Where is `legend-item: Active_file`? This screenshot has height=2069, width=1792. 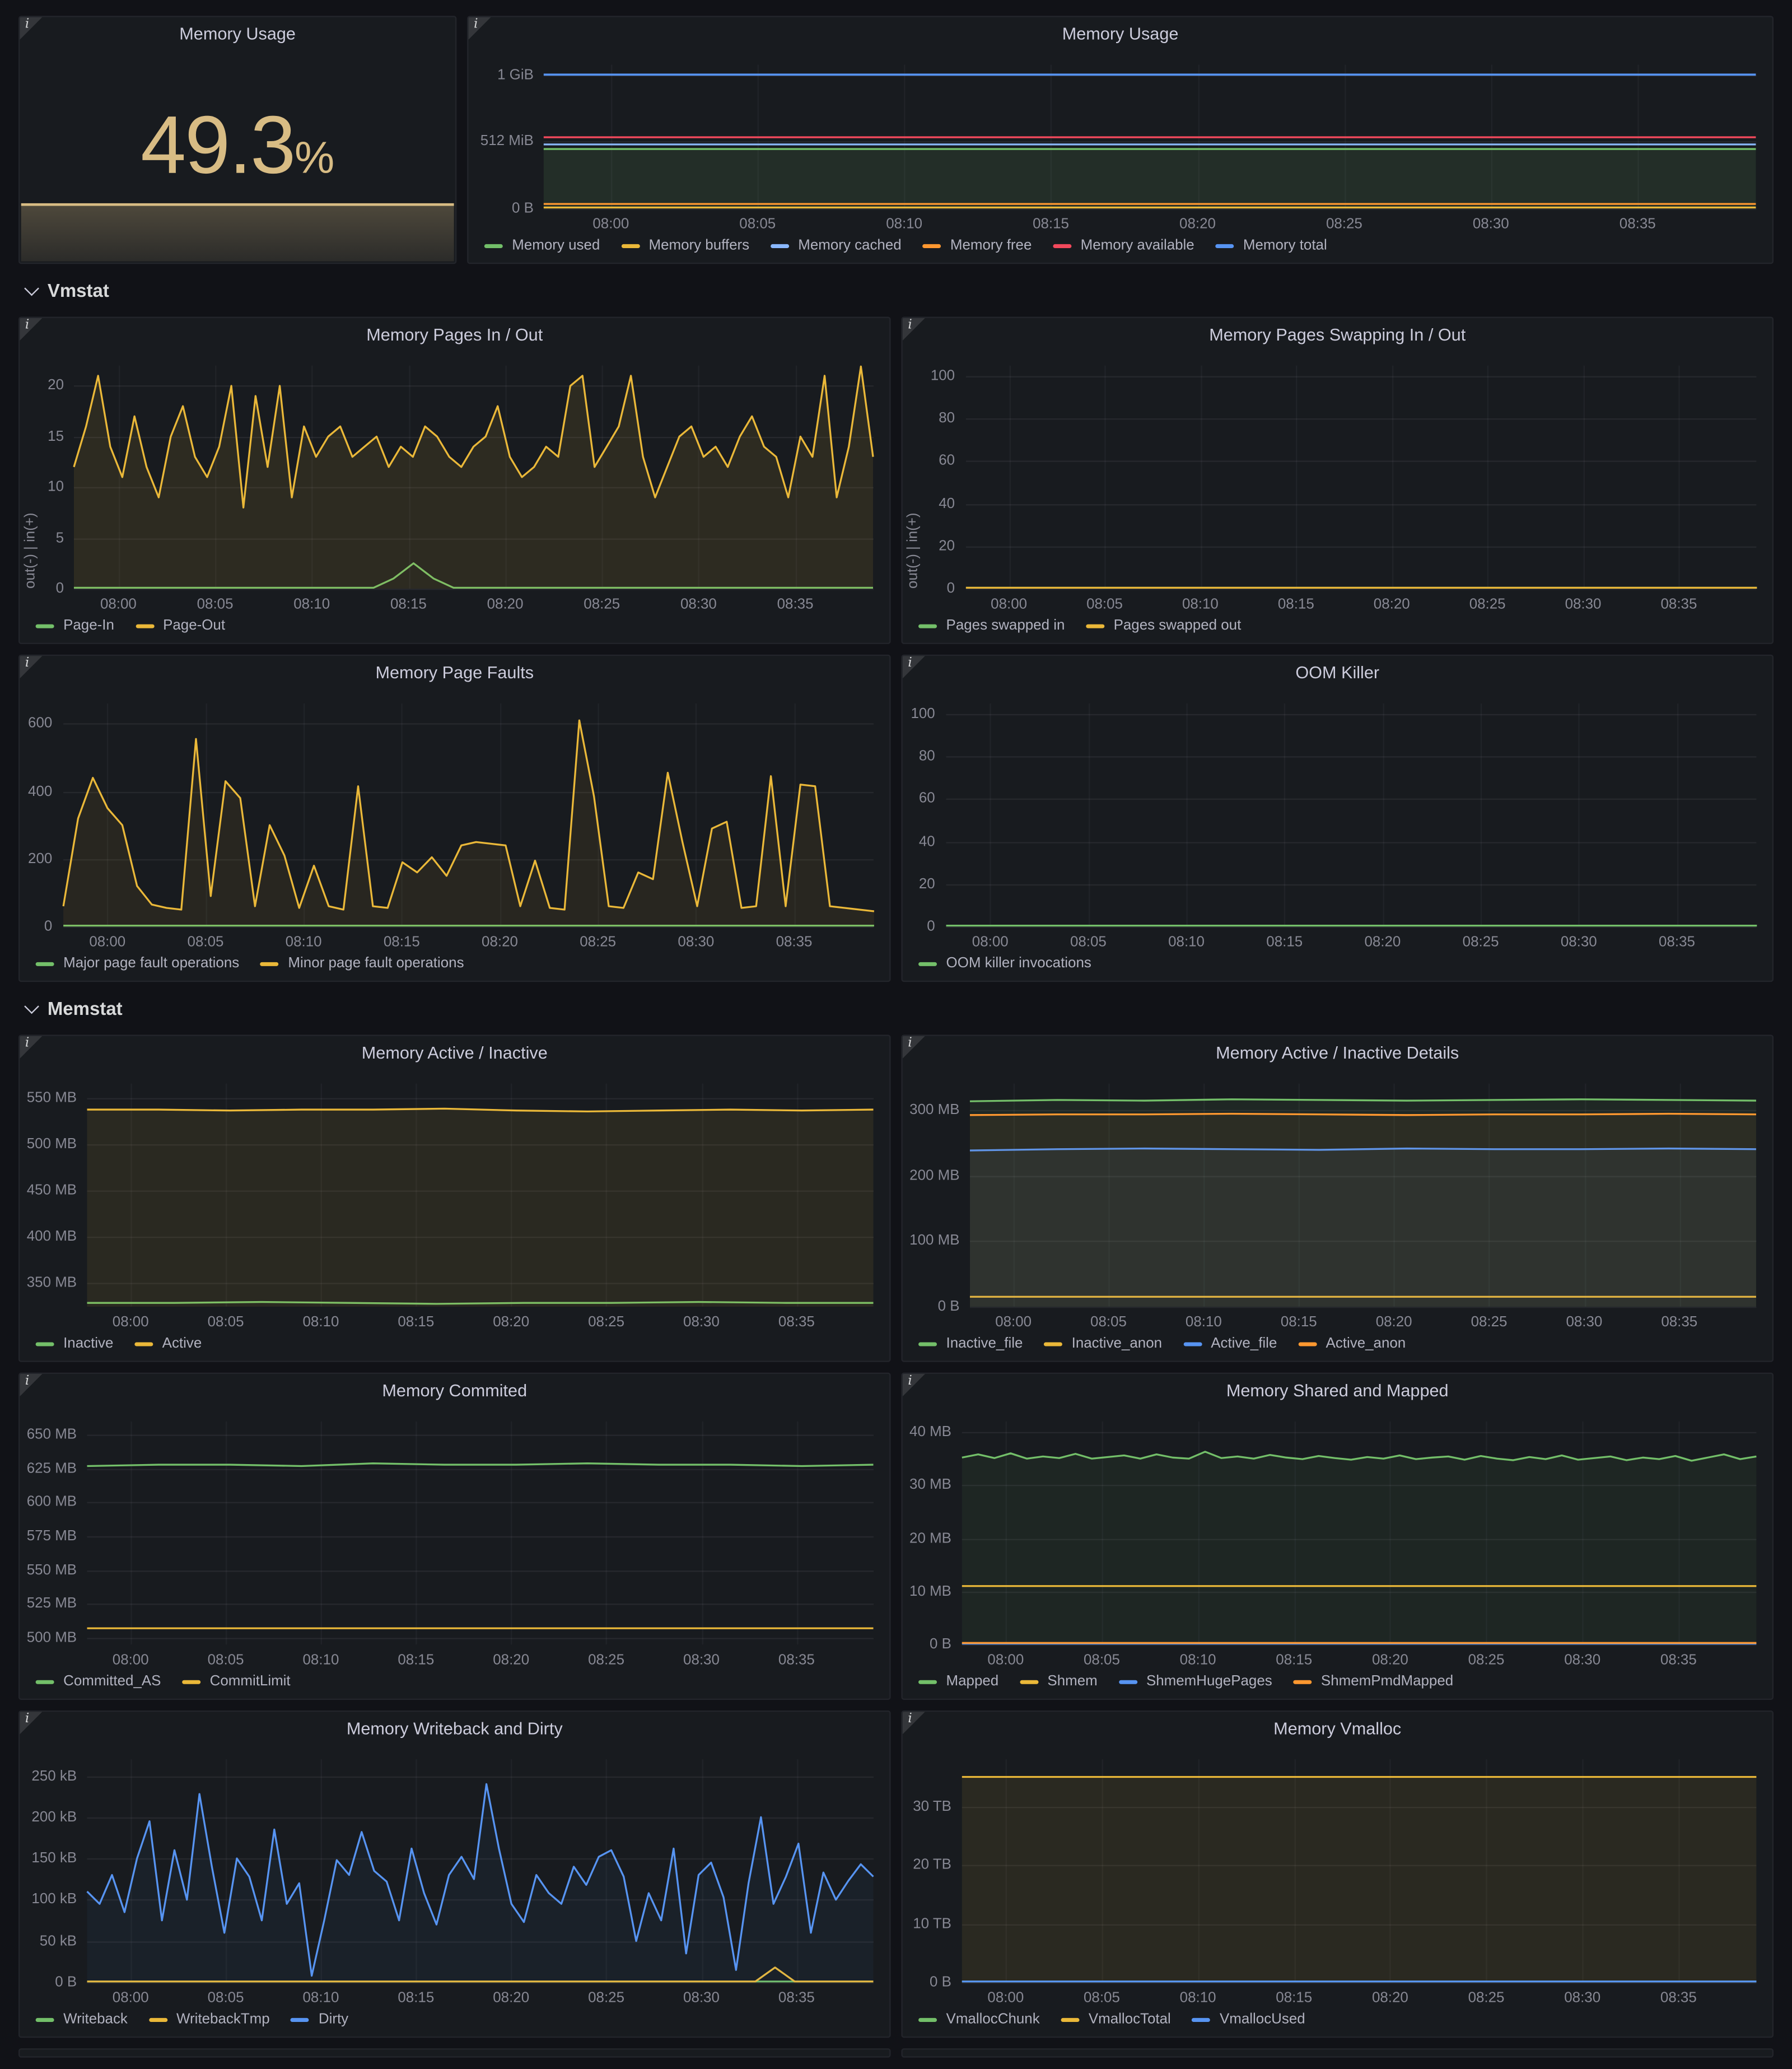 legend-item: Active_file is located at coordinates (1230, 1344).